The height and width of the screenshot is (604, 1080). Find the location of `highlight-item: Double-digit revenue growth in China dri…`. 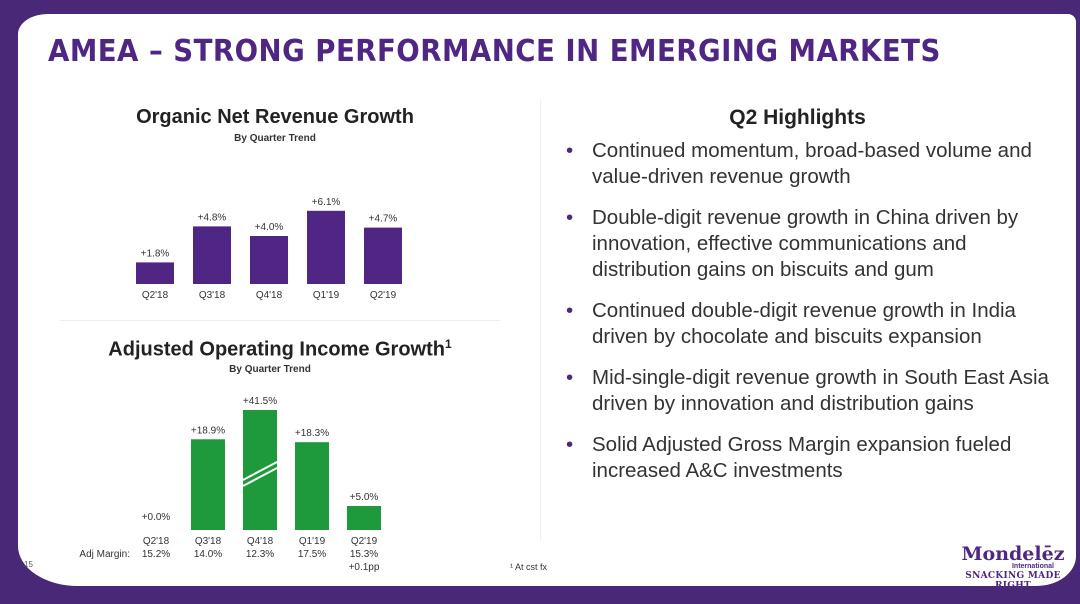

highlight-item: Double-digit revenue growth in China dri… is located at coordinates (811, 244).